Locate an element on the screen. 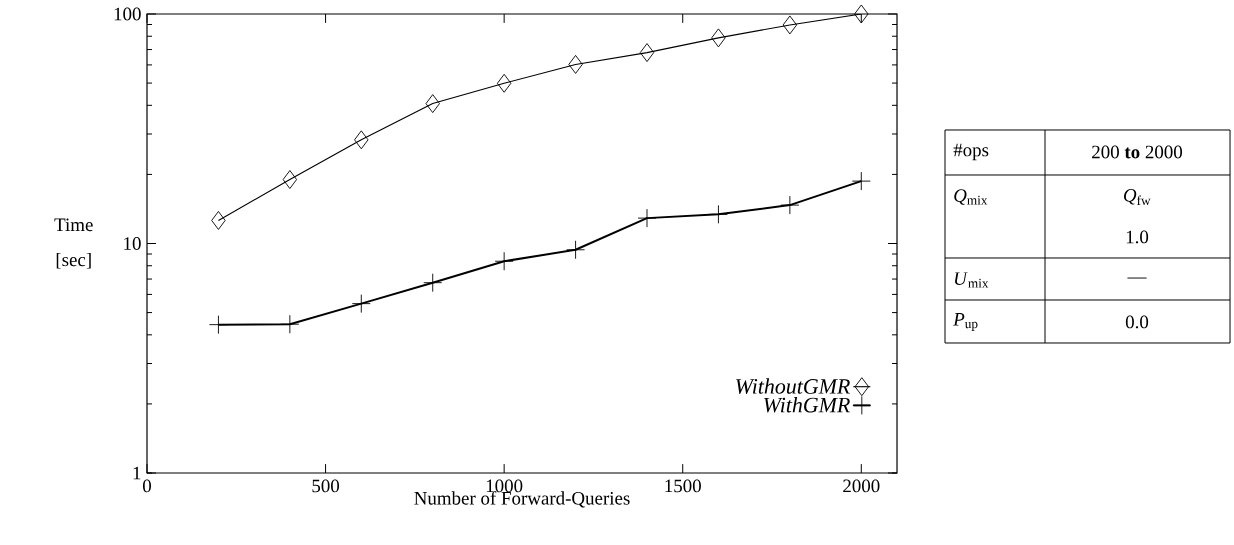  text: Q$_{fw}$ is located at coordinates (1137, 197).